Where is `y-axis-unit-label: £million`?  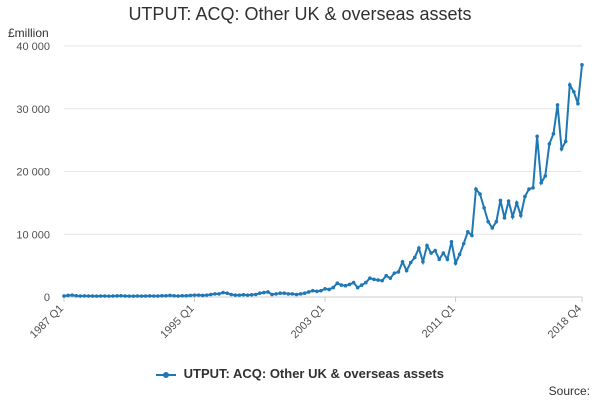 y-axis-unit-label: £million is located at coordinates (28, 33).